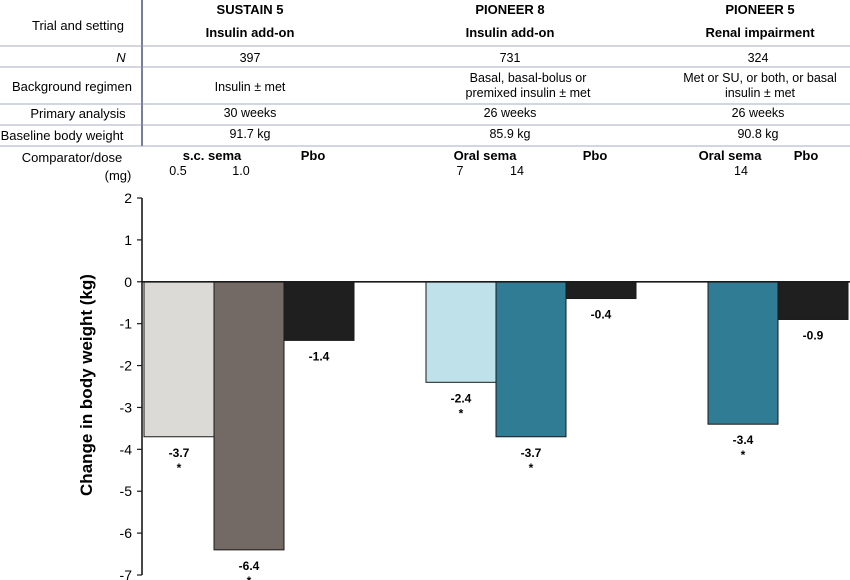 The height and width of the screenshot is (580, 850). I want to click on y-tick-label: -5, so click(126, 491).